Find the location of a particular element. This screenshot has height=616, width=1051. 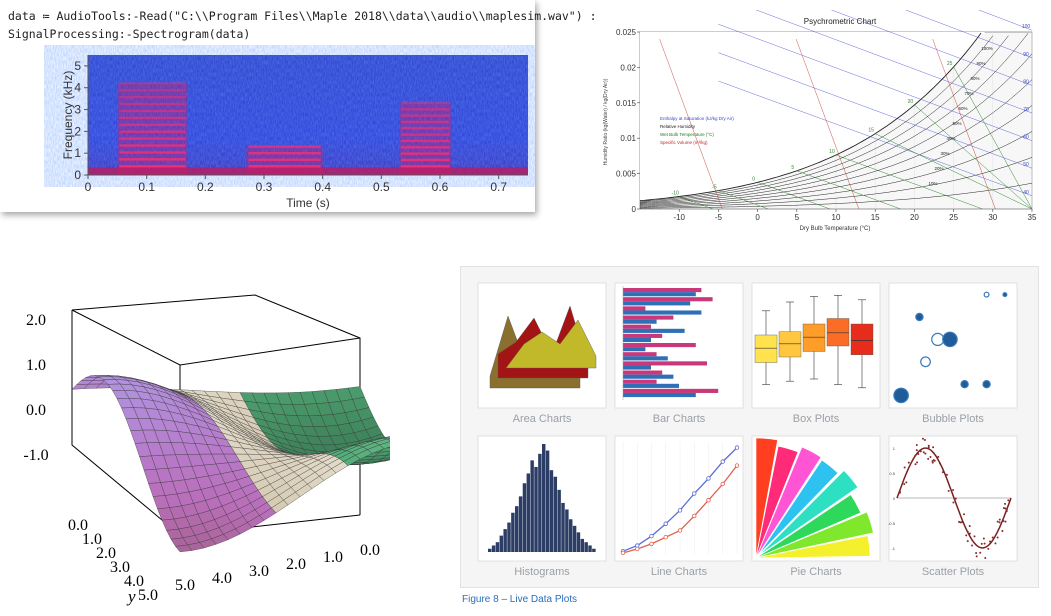

box is located at coordinates (790, 344).